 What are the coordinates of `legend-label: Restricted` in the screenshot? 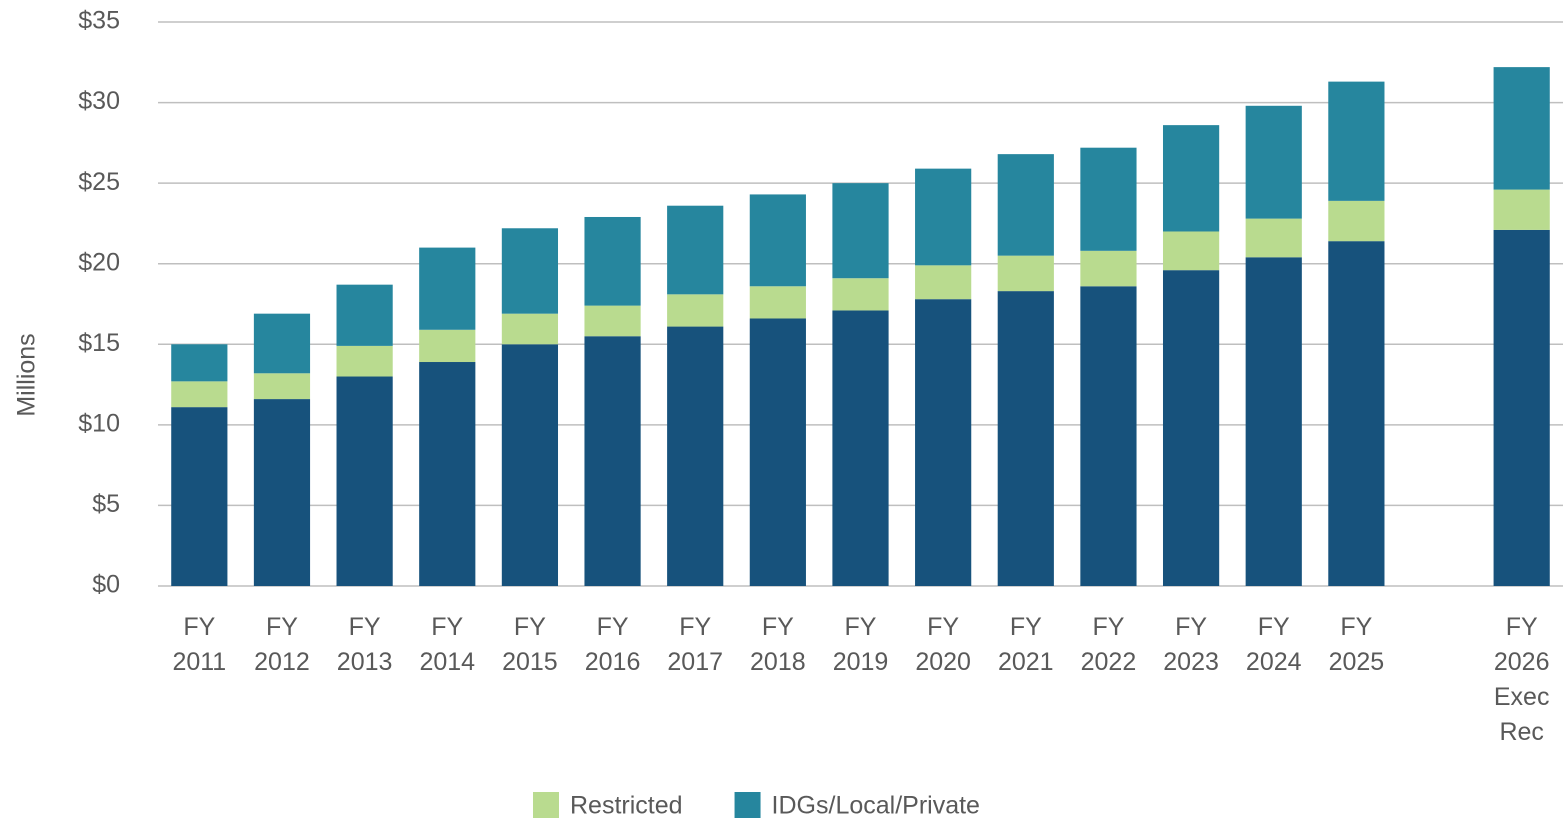 It's located at (626, 806).